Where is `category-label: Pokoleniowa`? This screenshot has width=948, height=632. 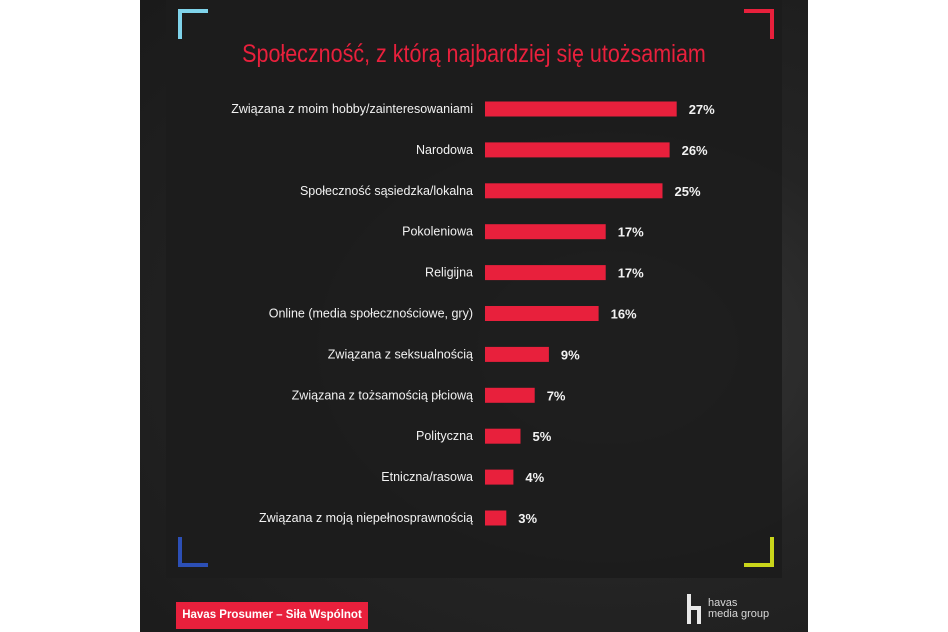
category-label: Pokoleniowa is located at coordinates (437, 232).